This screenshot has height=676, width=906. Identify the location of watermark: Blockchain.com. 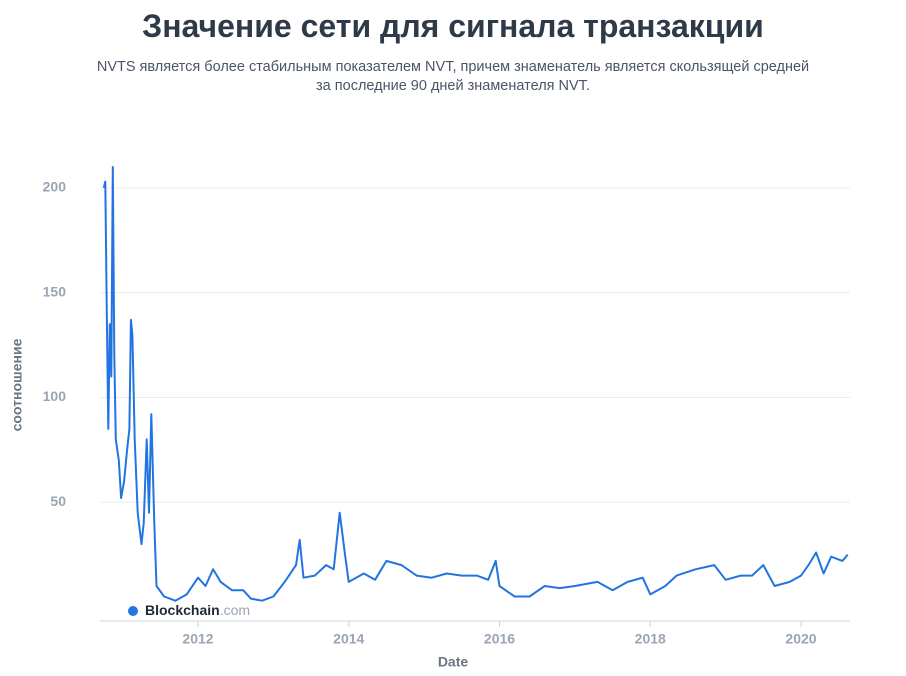
(197, 610).